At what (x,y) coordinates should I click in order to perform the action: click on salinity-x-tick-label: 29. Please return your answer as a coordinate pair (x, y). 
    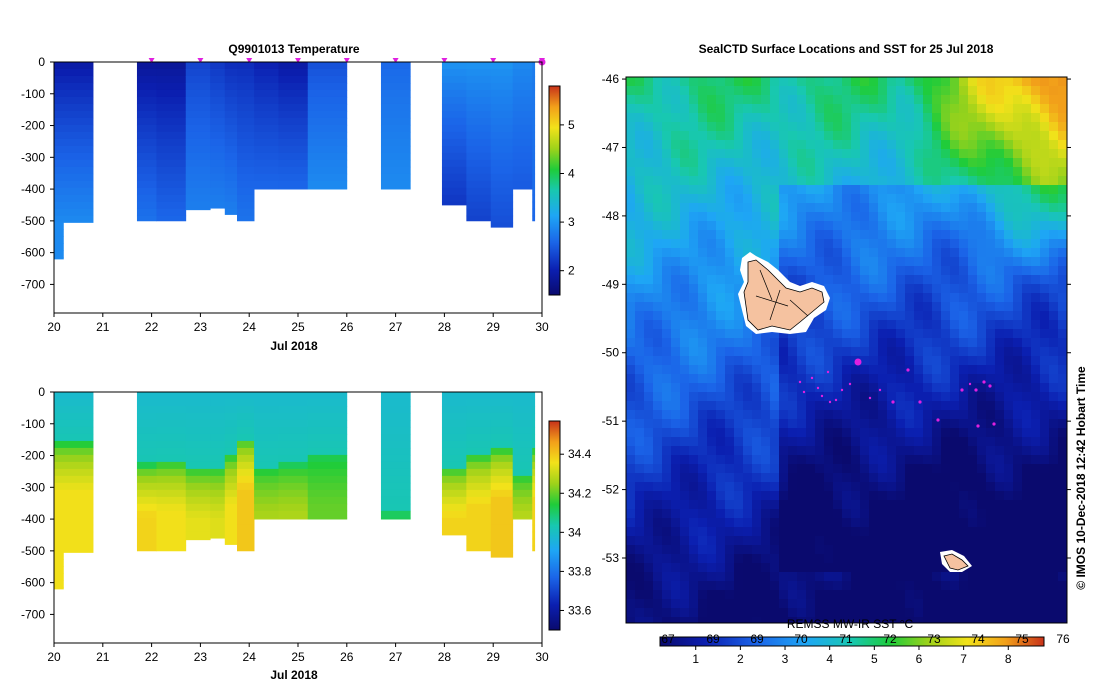
    Looking at the image, I should click on (494, 657).